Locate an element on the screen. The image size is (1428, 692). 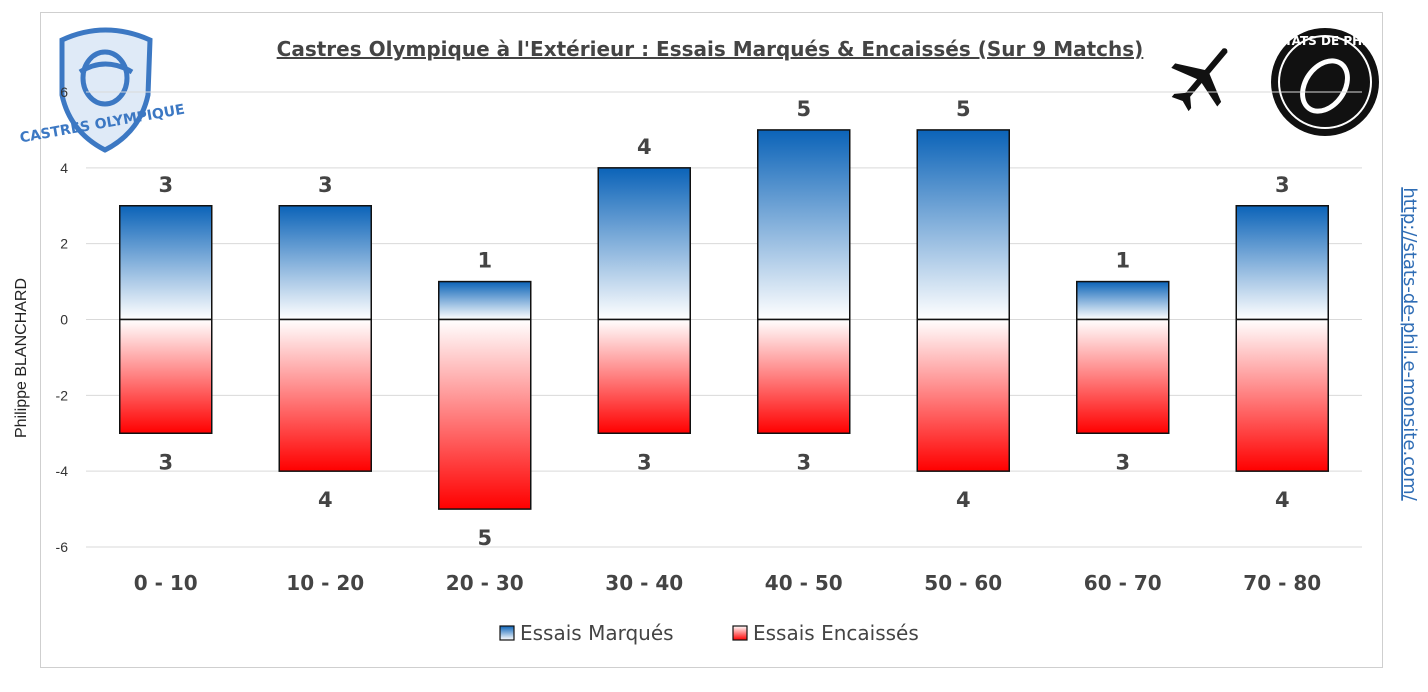
x-category-label: 0 - 10 is located at coordinates (166, 583).